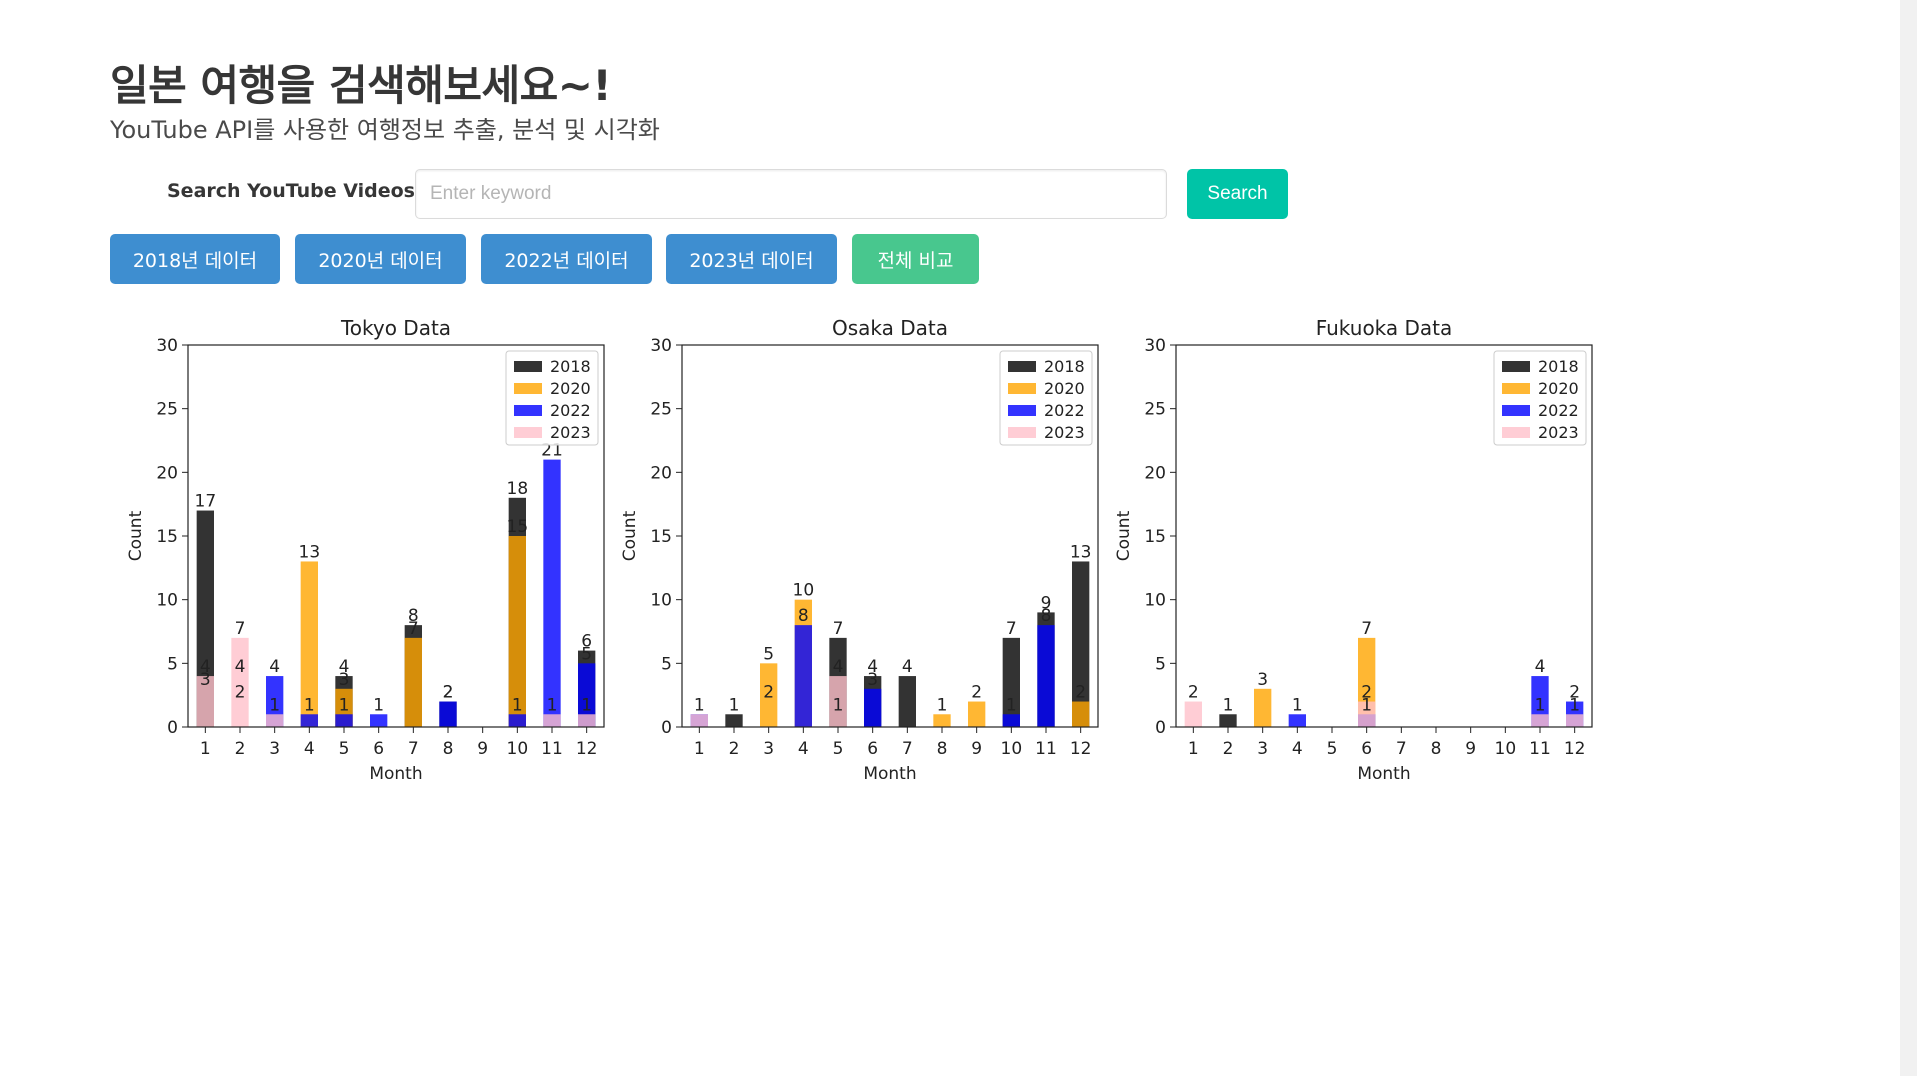 The width and height of the screenshot is (1917, 1076). Describe the element at coordinates (1064, 410) in the screenshot. I see `legend-label-2022: 2022` at that location.